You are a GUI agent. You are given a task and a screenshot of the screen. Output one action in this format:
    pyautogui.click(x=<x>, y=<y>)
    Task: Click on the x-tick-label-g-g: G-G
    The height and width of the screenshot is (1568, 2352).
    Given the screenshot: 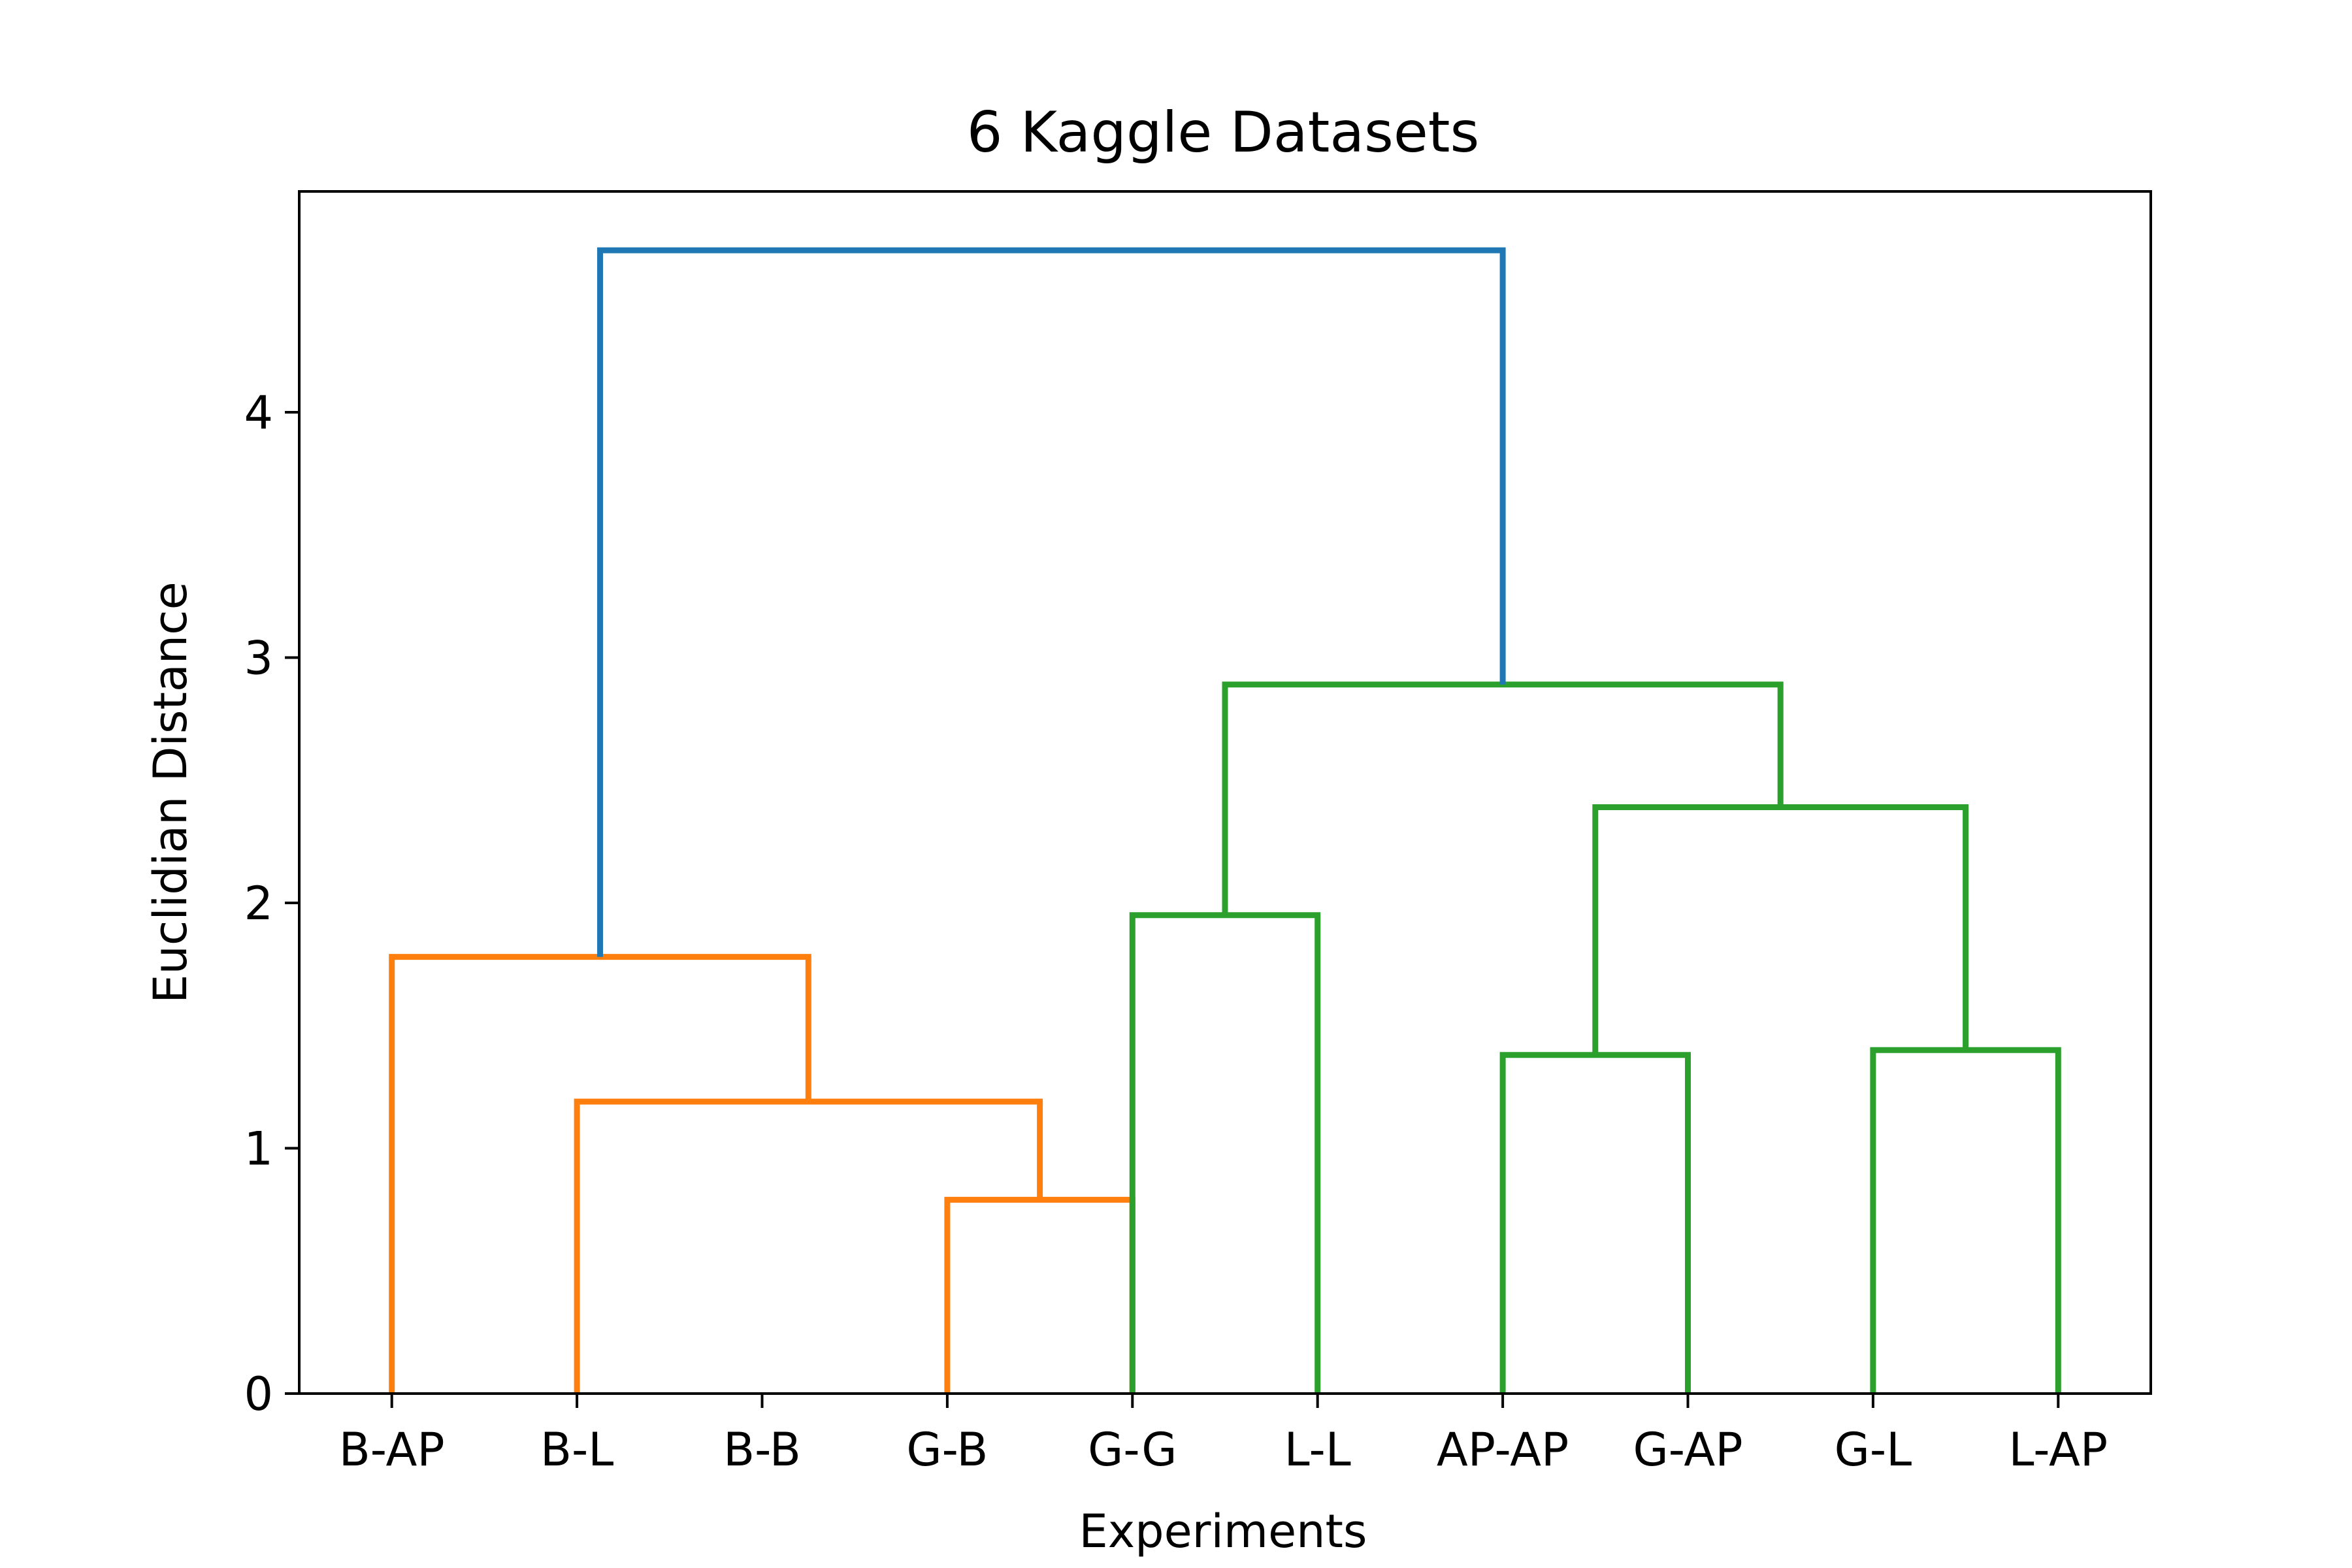 What is the action you would take?
    pyautogui.click(x=1132, y=1450)
    